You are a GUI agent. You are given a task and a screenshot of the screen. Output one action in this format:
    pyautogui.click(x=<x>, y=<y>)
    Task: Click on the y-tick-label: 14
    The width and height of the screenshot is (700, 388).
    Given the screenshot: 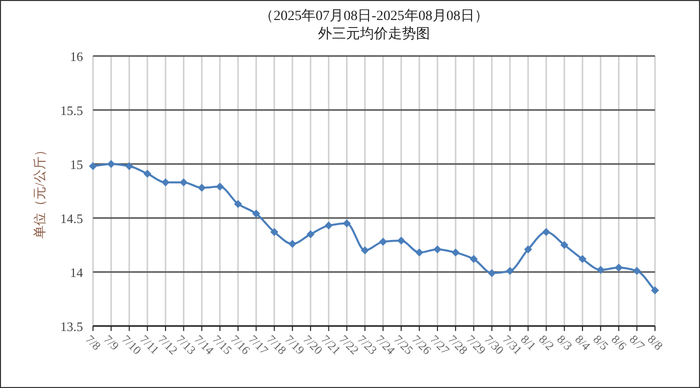 What is the action you would take?
    pyautogui.click(x=77, y=272)
    